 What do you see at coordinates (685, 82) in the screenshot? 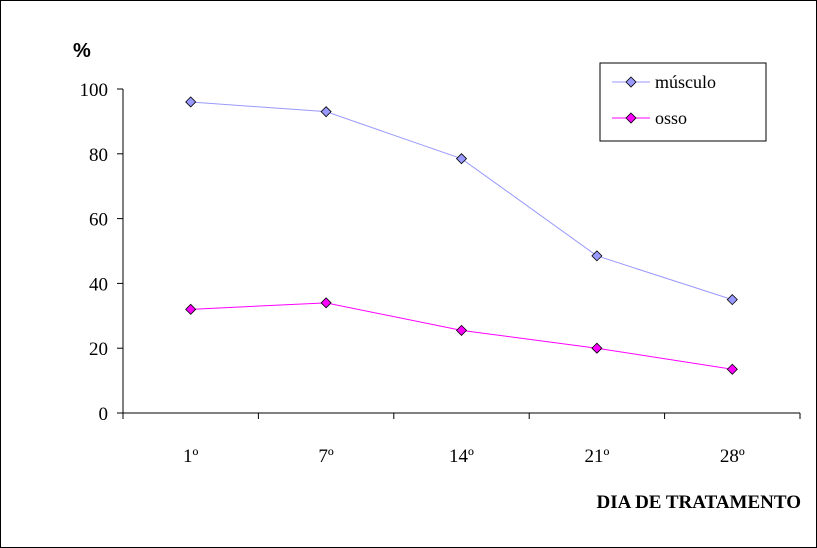
I see `legend-label: músculo` at bounding box center [685, 82].